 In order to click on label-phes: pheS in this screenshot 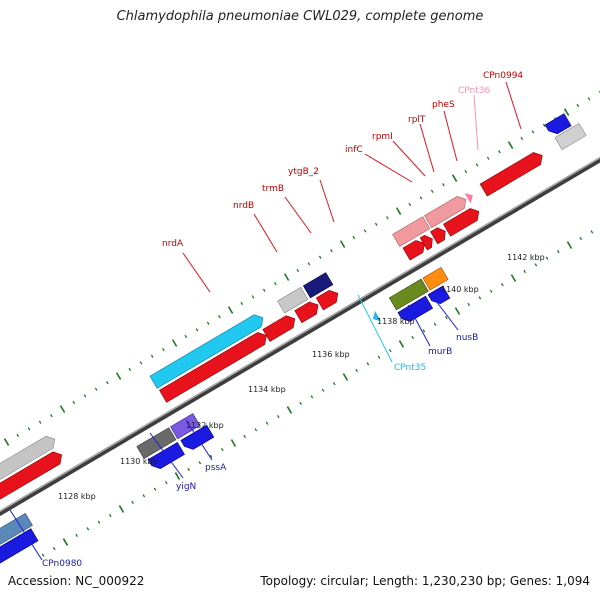, I will do `click(443, 105)`.